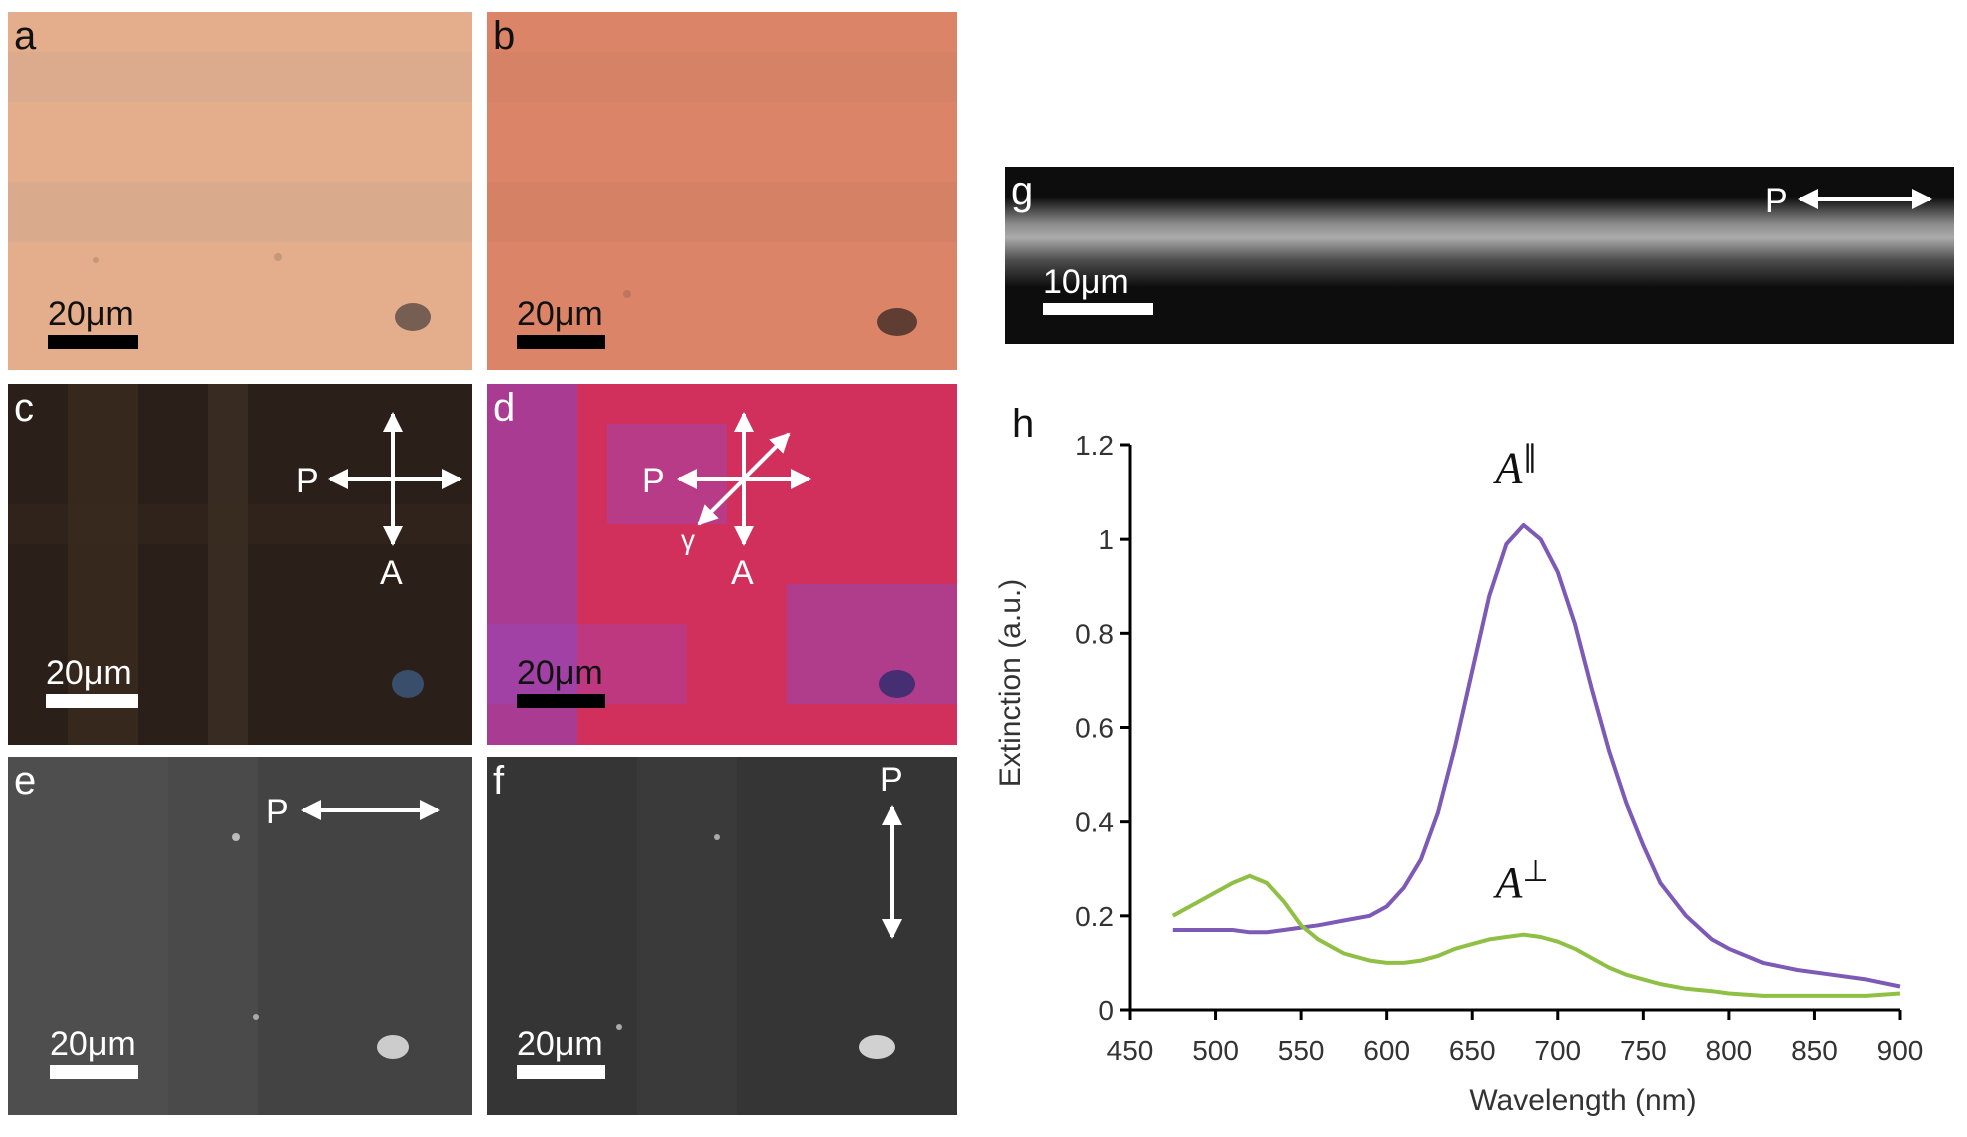 The image size is (1967, 1137). Describe the element at coordinates (1086, 282) in the screenshot. I see `scale-bar-label: 10μm` at that location.